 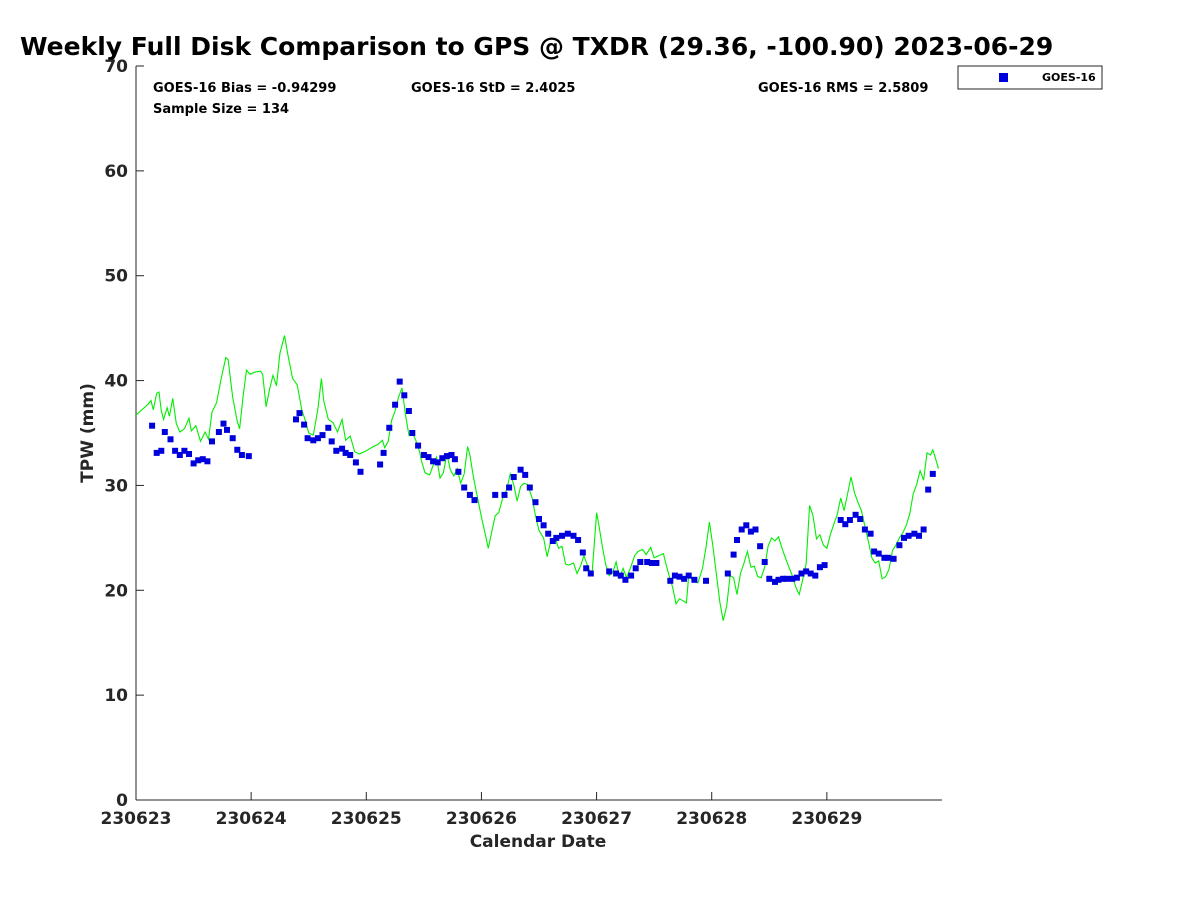 I want to click on y-tick-label: 10, so click(x=116, y=696).